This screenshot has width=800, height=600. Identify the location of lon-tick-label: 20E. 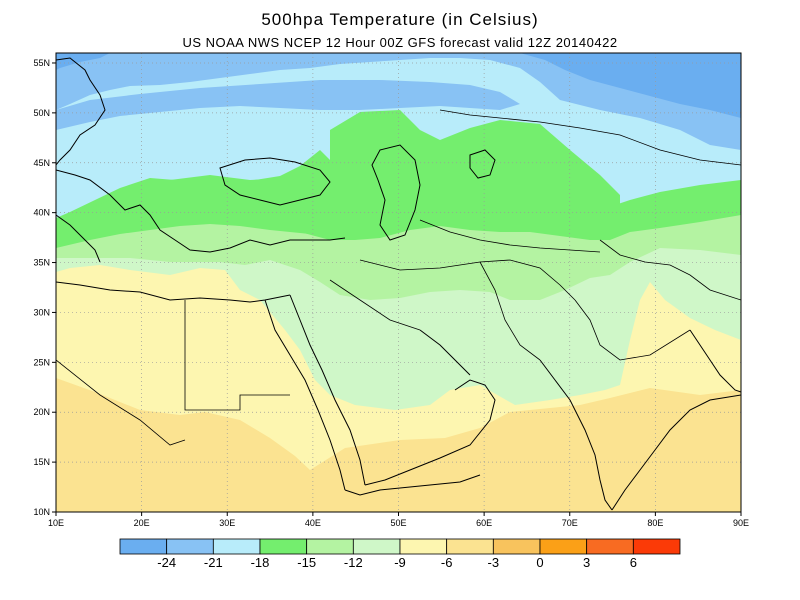
(142, 523).